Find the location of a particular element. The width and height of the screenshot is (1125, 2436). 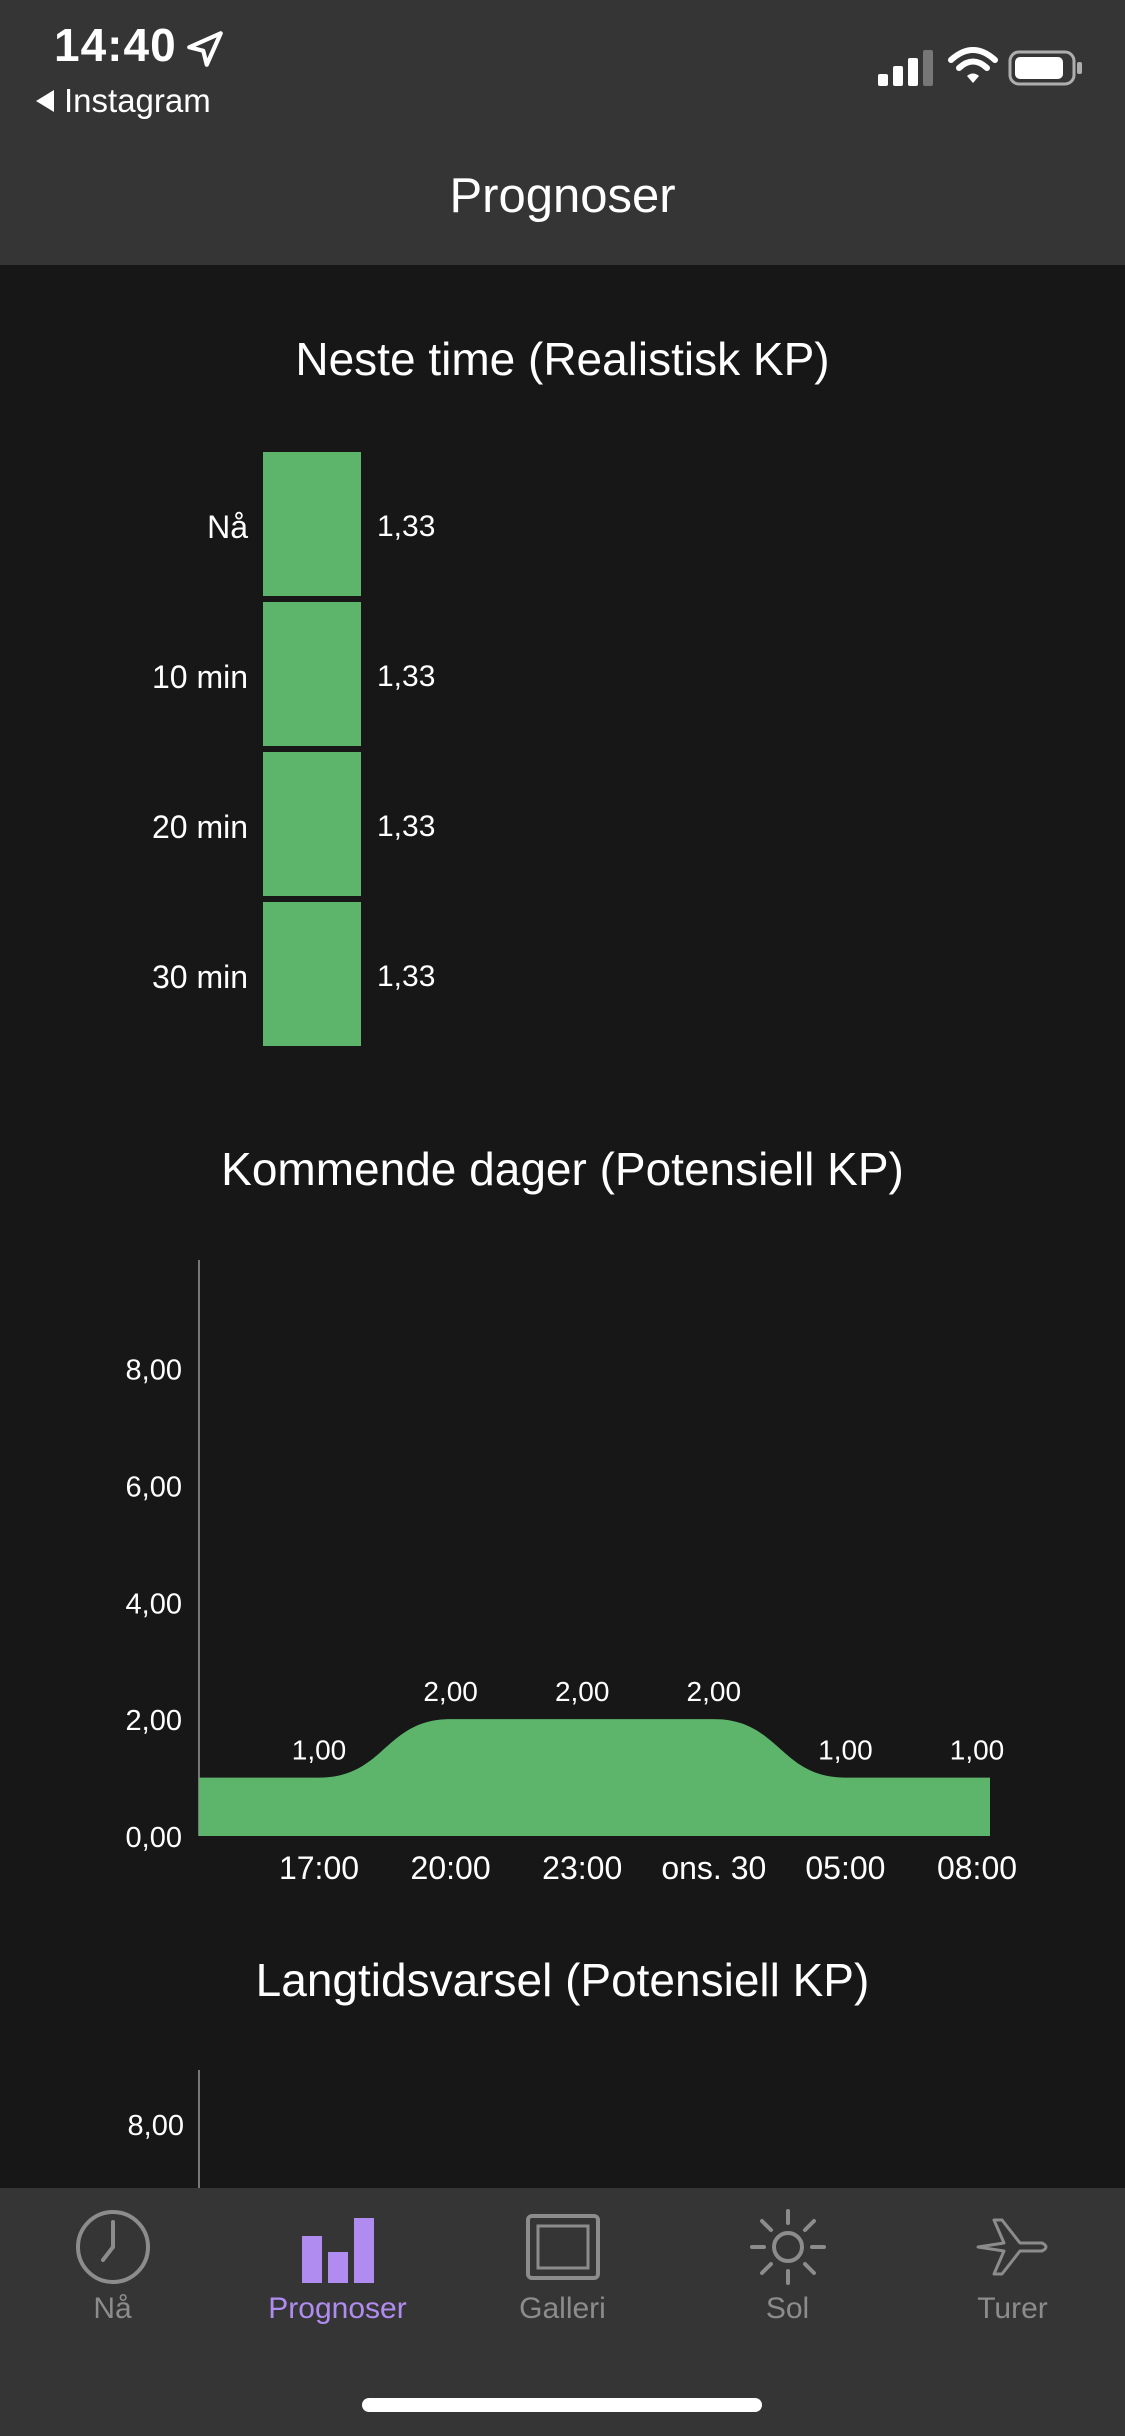

clock-icon is located at coordinates (113, 2247).